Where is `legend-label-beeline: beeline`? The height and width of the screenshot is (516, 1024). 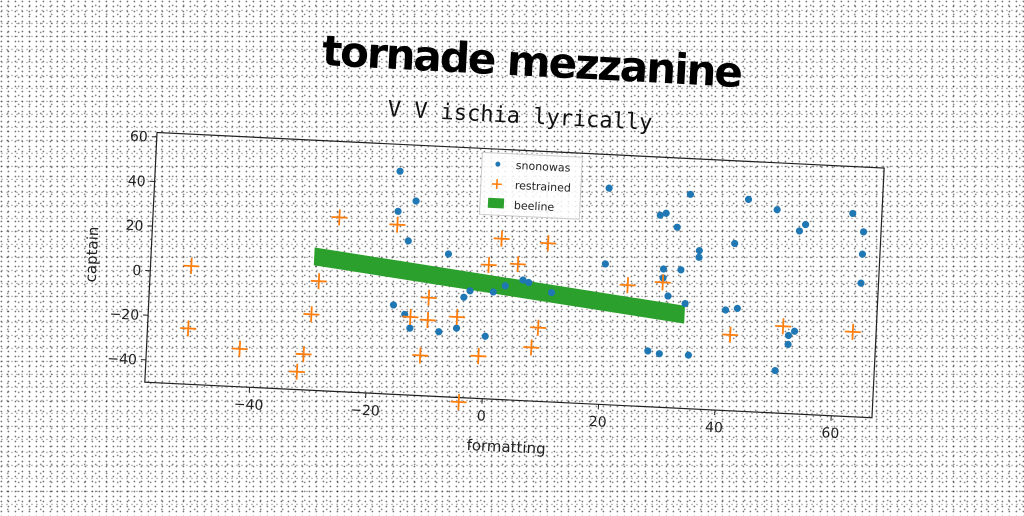
legend-label-beeline: beeline is located at coordinates (534, 206).